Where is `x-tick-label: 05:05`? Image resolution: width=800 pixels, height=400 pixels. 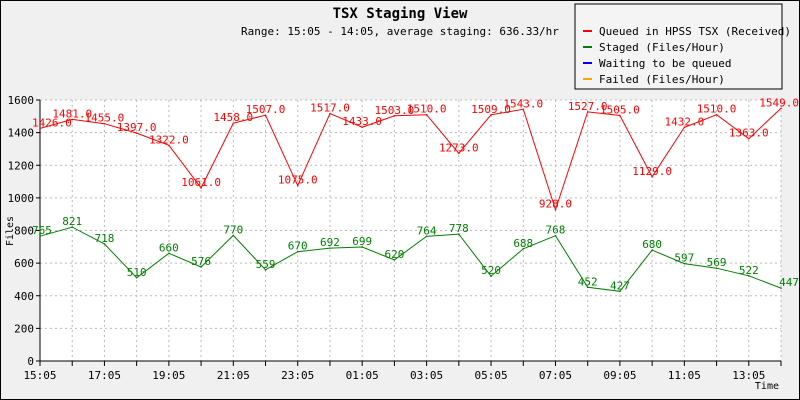 x-tick-label: 05:05 is located at coordinates (490, 375).